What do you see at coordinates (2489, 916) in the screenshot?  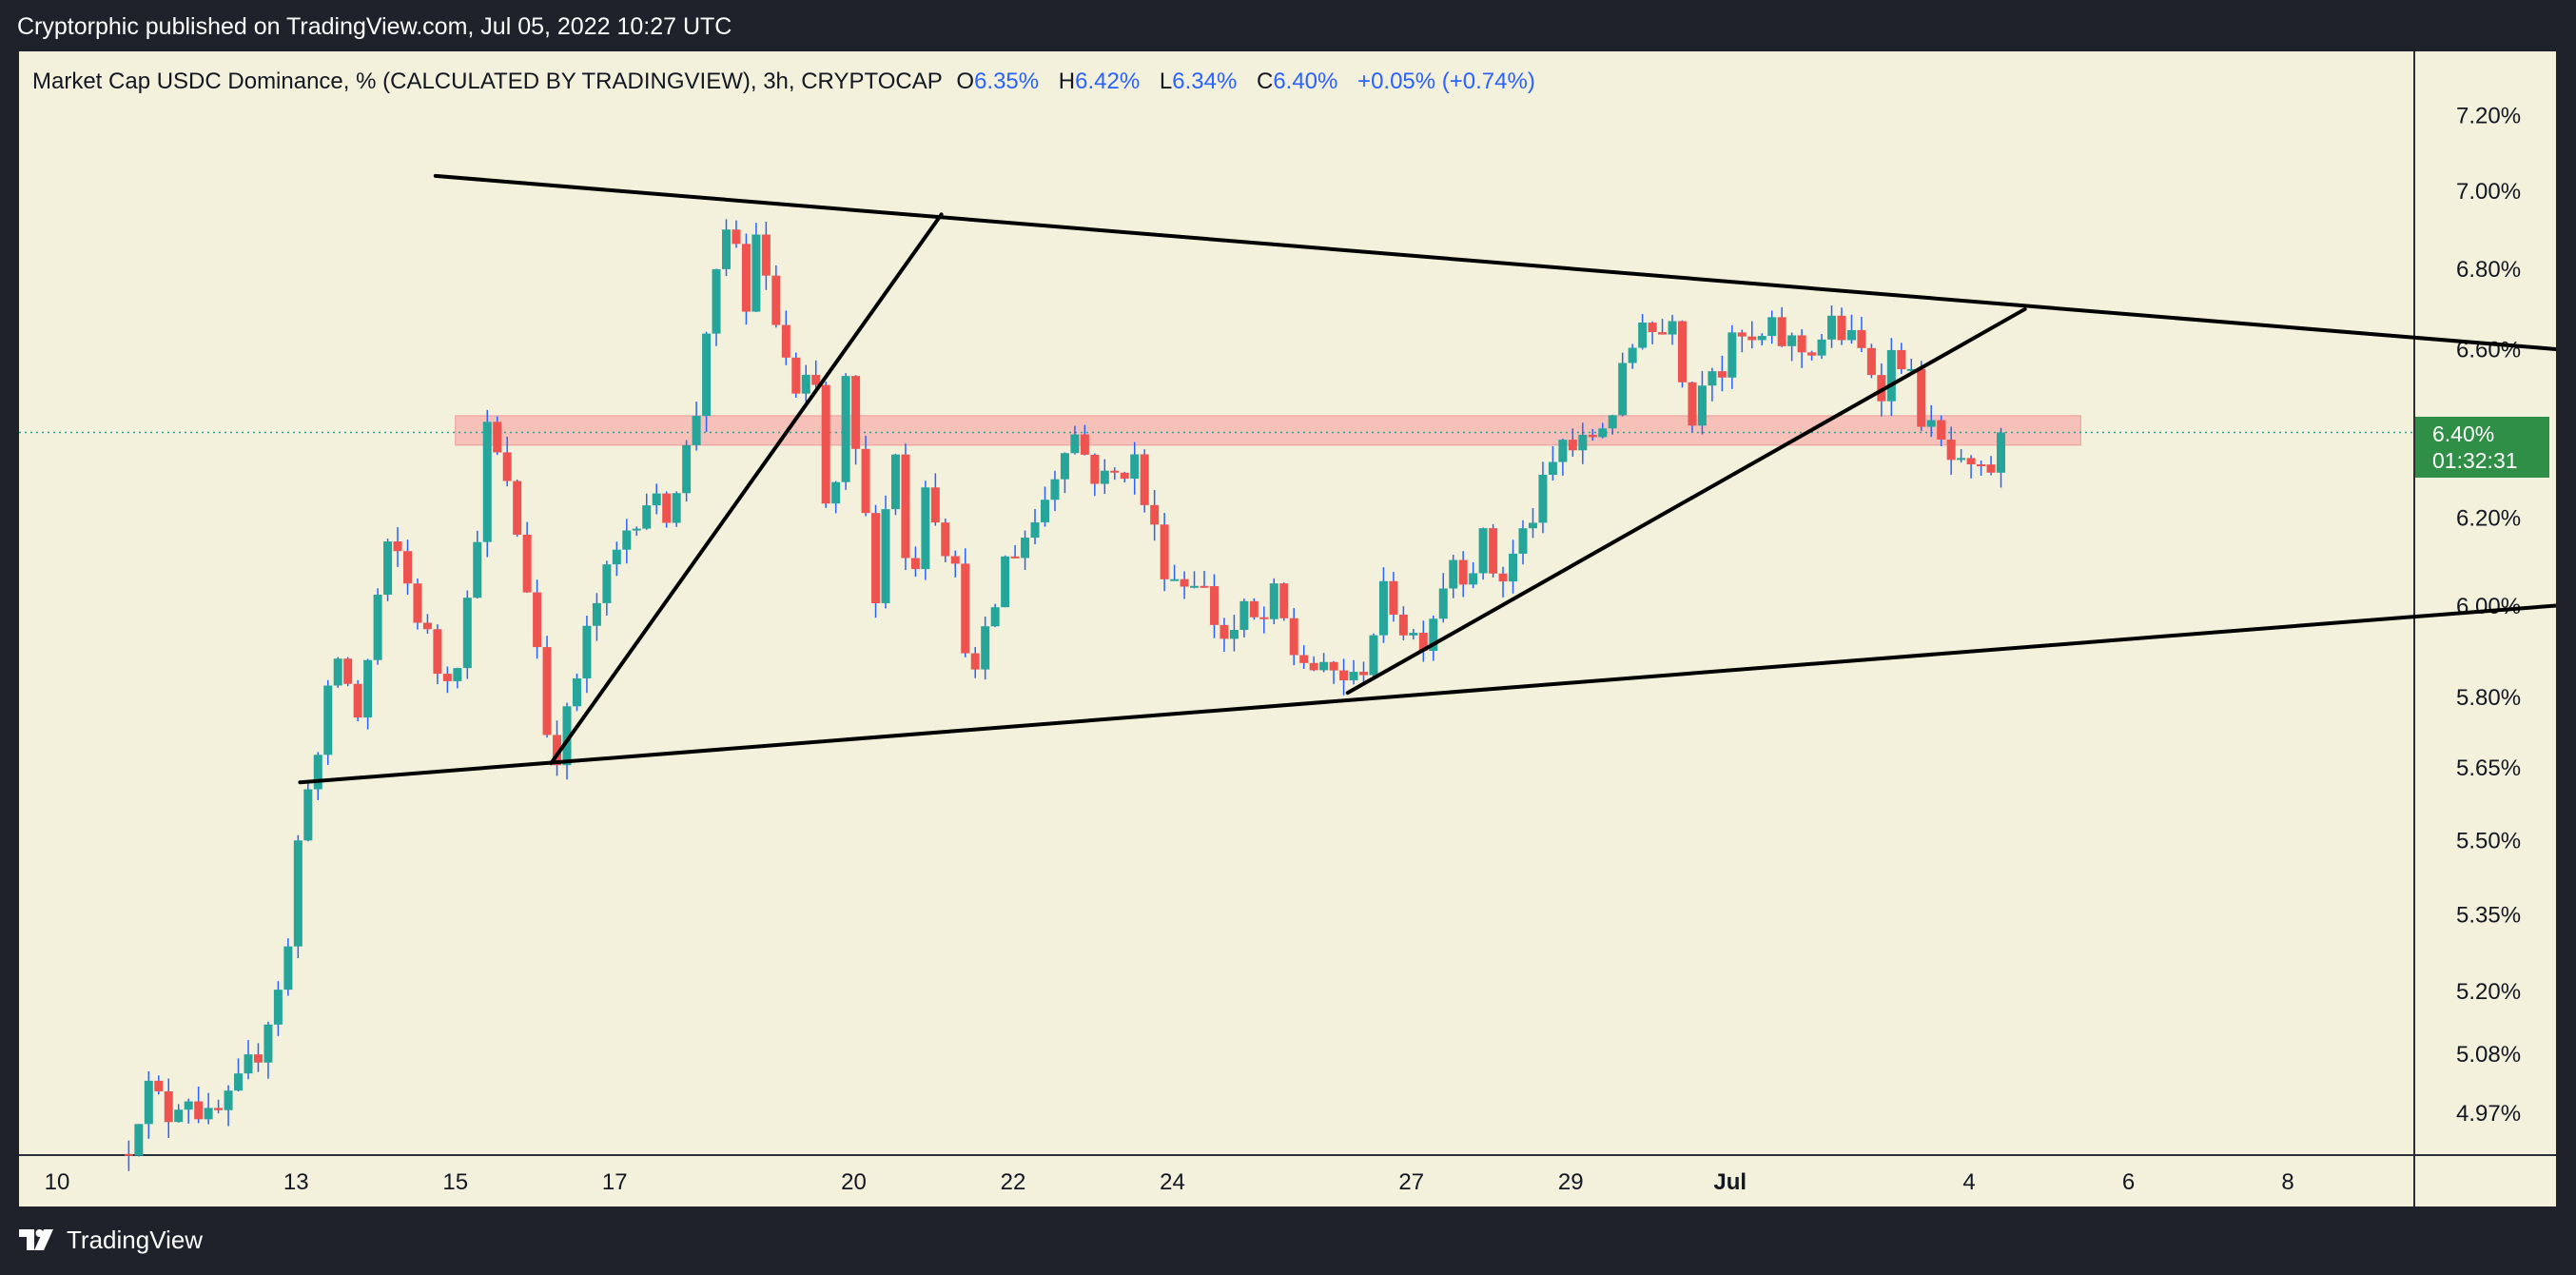 I see `y-tick-label: 5.35%` at bounding box center [2489, 916].